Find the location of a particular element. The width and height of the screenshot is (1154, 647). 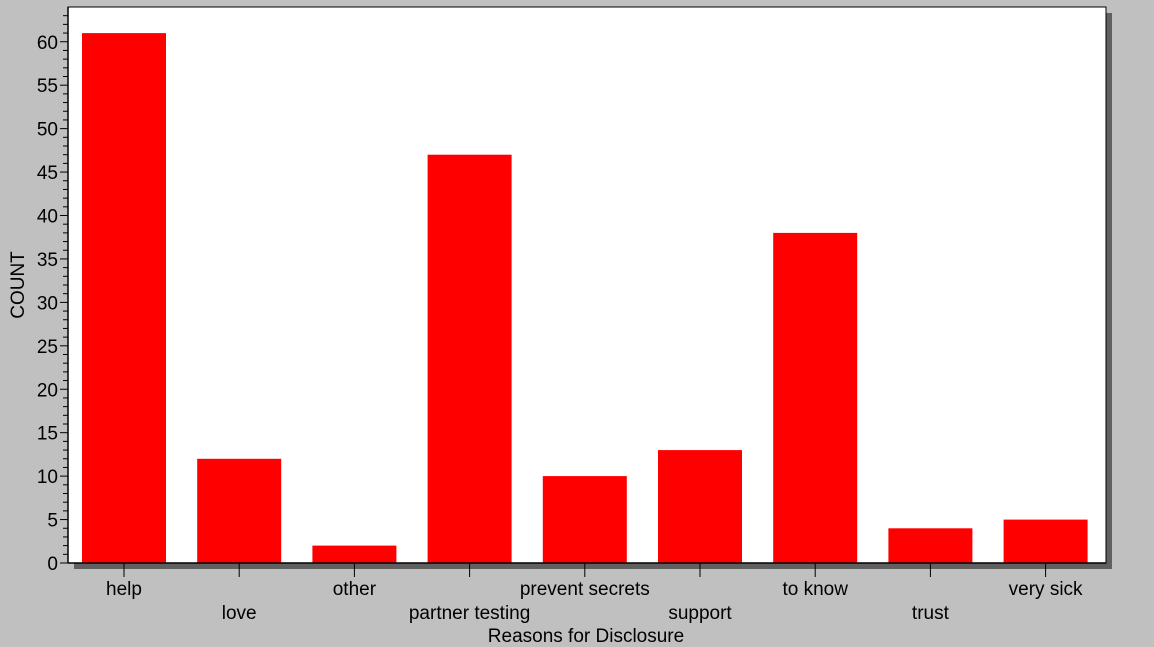

y-tick-label: 35 is located at coordinates (47, 260).